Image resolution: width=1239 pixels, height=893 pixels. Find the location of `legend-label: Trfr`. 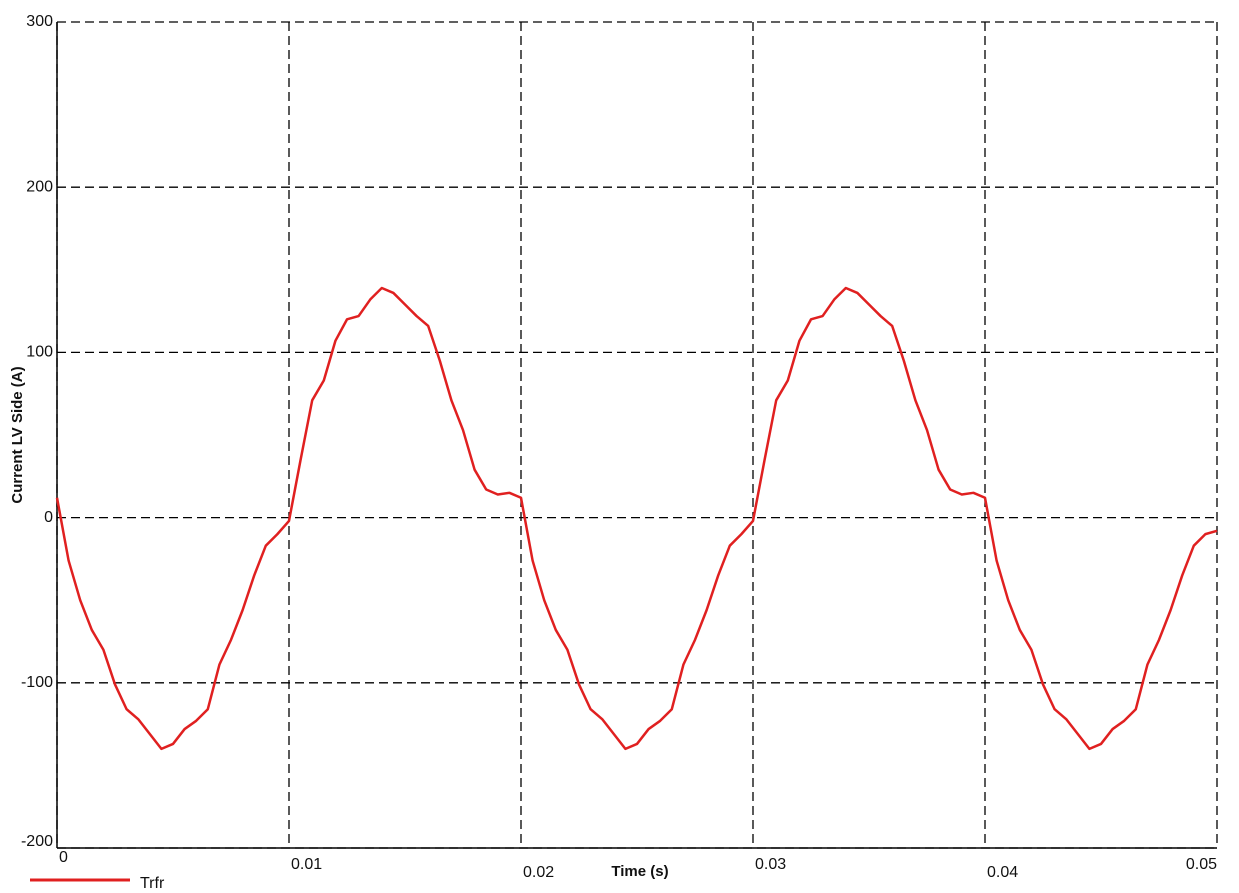

legend-label: Trfr is located at coordinates (152, 883).